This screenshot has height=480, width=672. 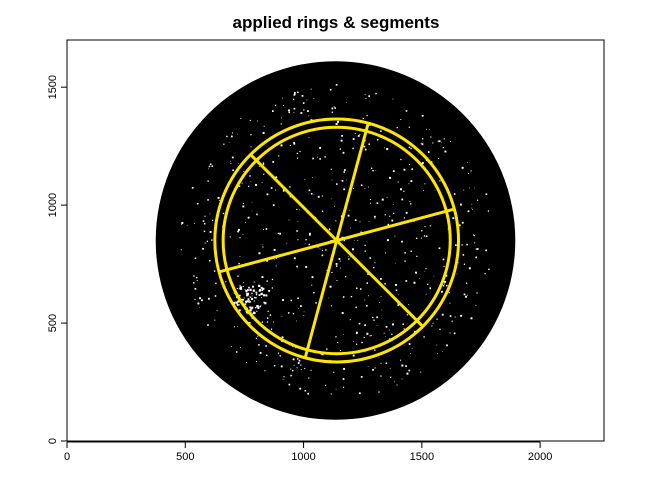 What do you see at coordinates (422, 457) in the screenshot?
I see `x-tick-label: 1500` at bounding box center [422, 457].